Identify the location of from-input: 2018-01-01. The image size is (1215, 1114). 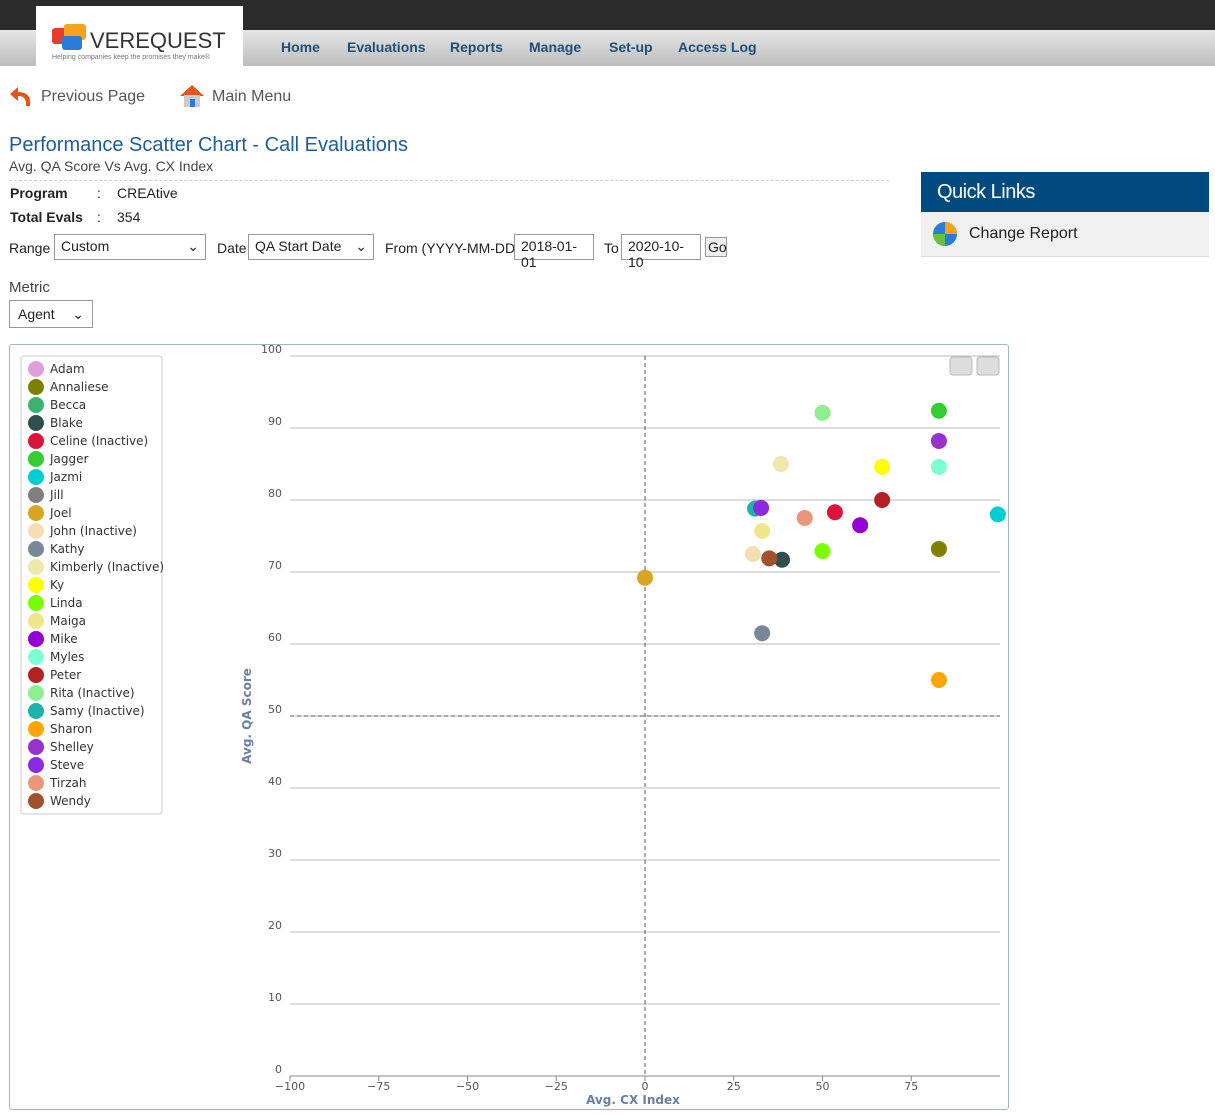
(554, 252).